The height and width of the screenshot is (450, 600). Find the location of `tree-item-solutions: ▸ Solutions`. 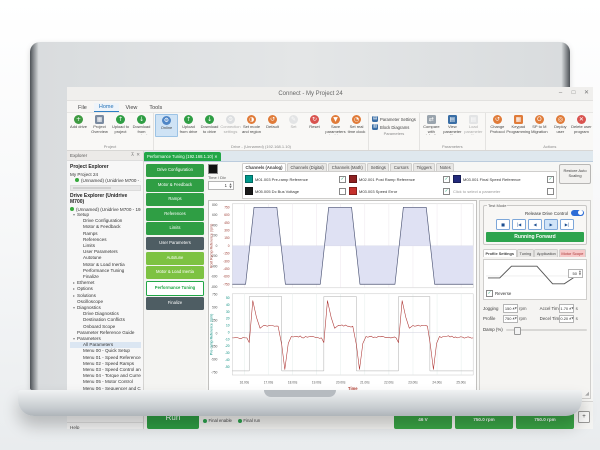

tree-item-solutions: ▸ Solutions is located at coordinates (105, 296).